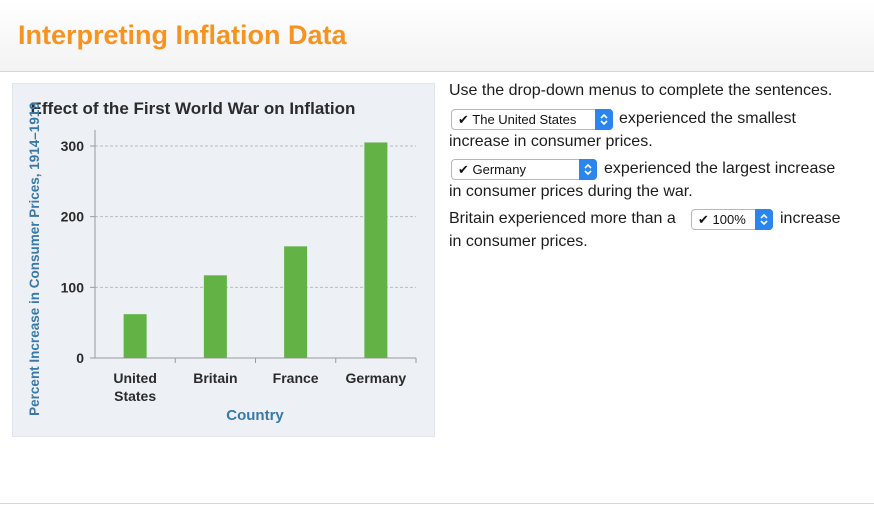 This screenshot has height=505, width=874. Describe the element at coordinates (571, 191) in the screenshot. I see `q2-cont-text: in consumer prices during the war.` at that location.